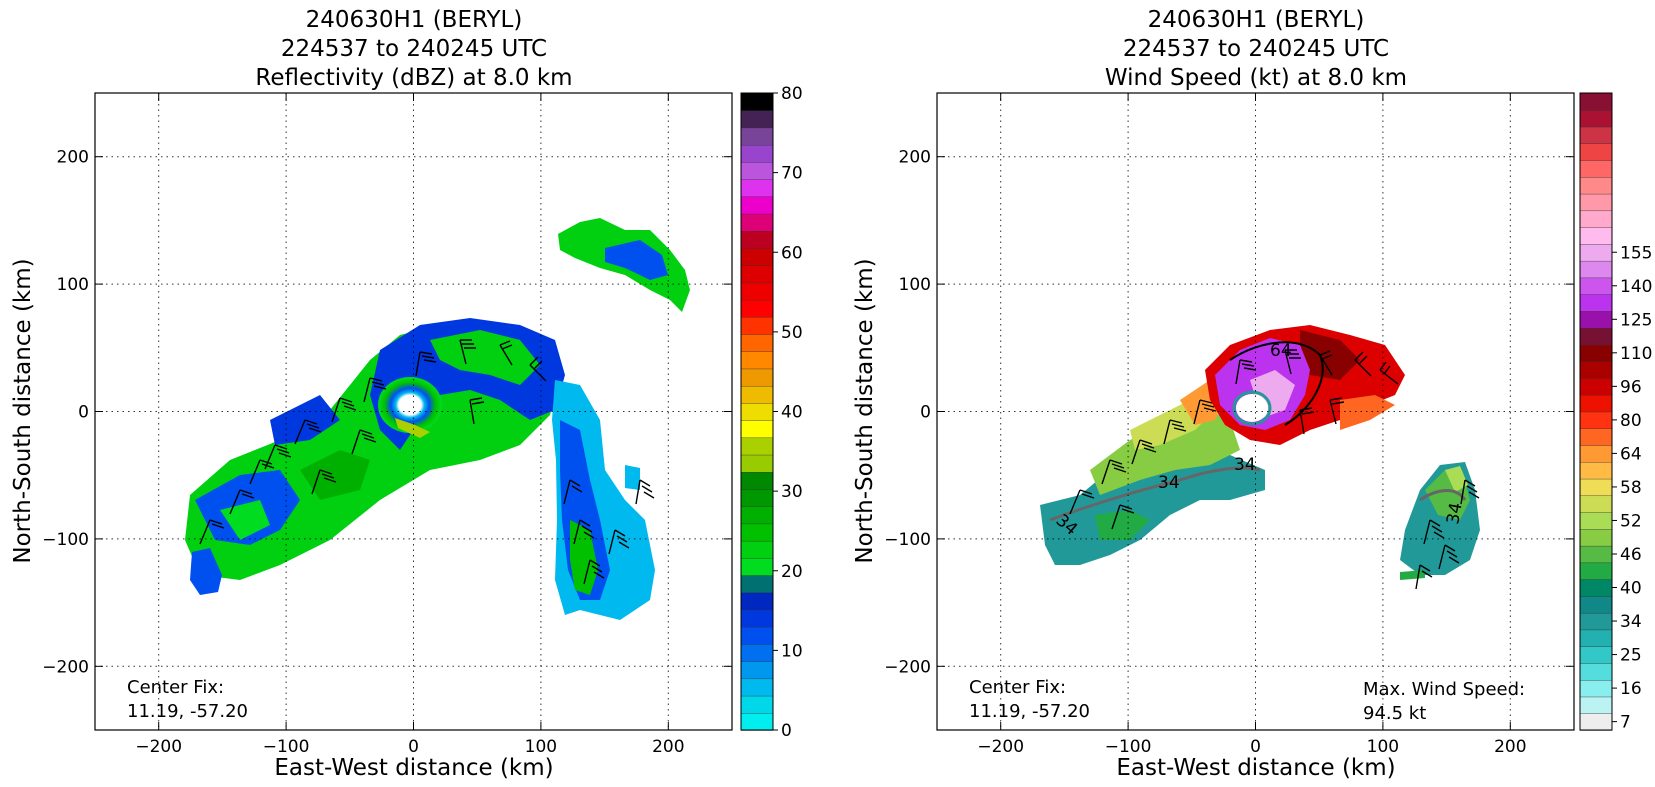 This screenshot has width=1655, height=787. What do you see at coordinates (1456, 479) in the screenshot?
I see `wind-region-se-lightgreen` at bounding box center [1456, 479].